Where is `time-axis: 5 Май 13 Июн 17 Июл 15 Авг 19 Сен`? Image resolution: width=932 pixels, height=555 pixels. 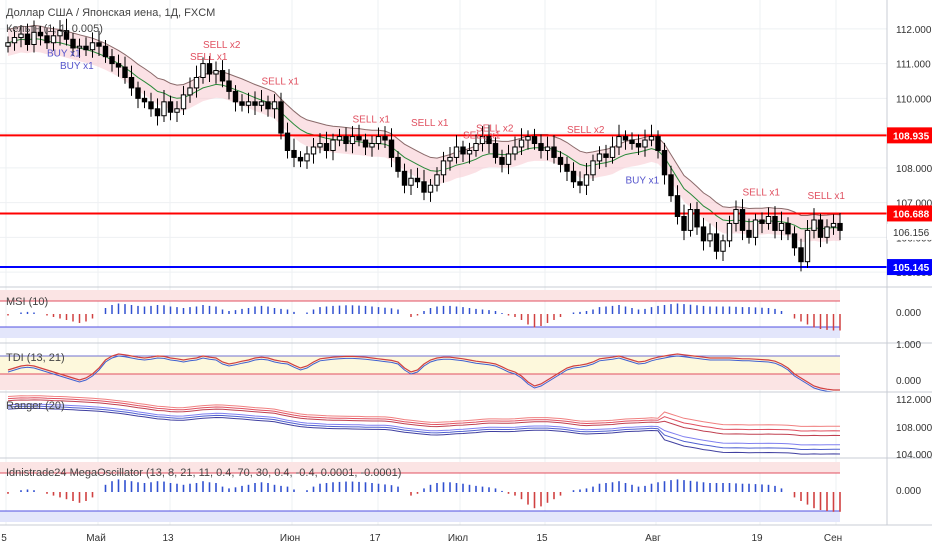 time-axis: 5 Май 13 Июн 17 Июл 15 Авг 19 Сен is located at coordinates (421, 538).